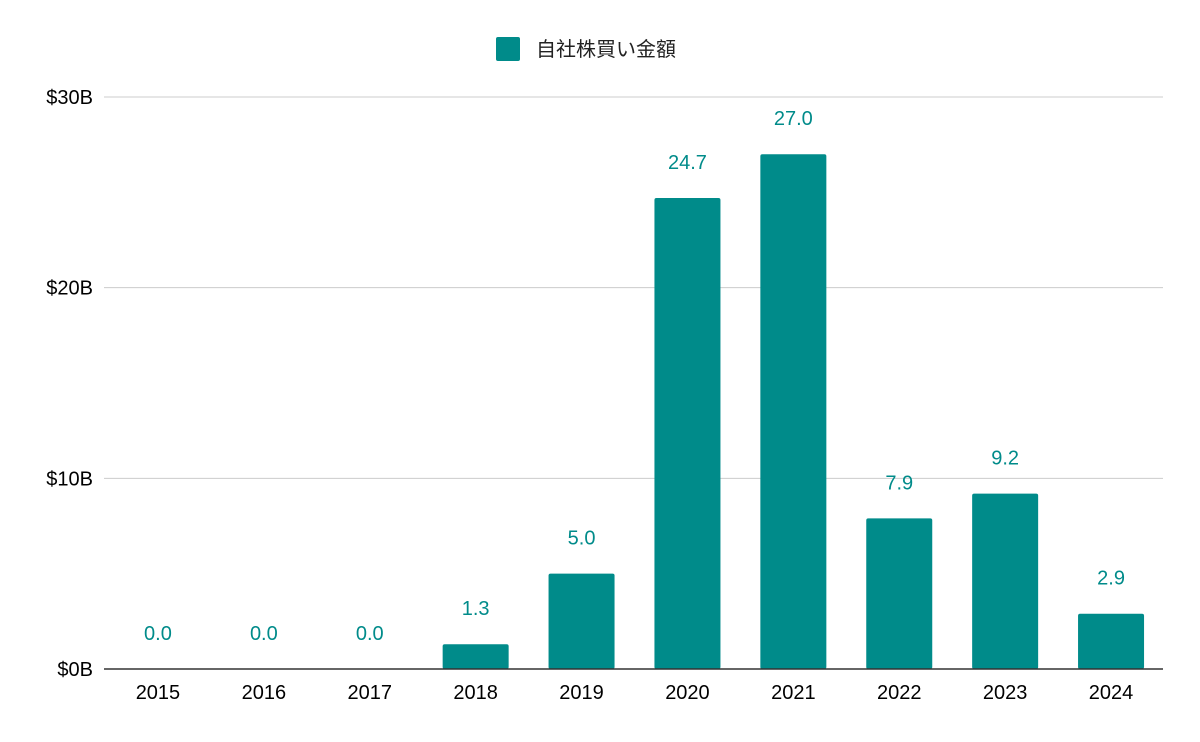 The height and width of the screenshot is (742, 1200). What do you see at coordinates (793, 693) in the screenshot?
I see `x-tick-label-2021: 2021` at bounding box center [793, 693].